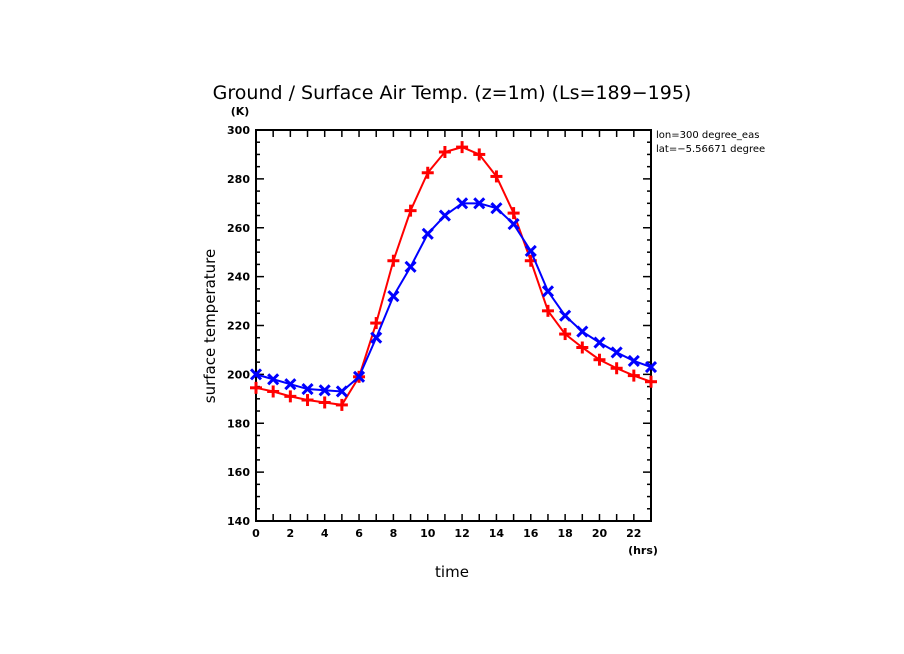 Image resolution: width=904 pixels, height=654 pixels. I want to click on series-line-surface-air, so click(453, 297).